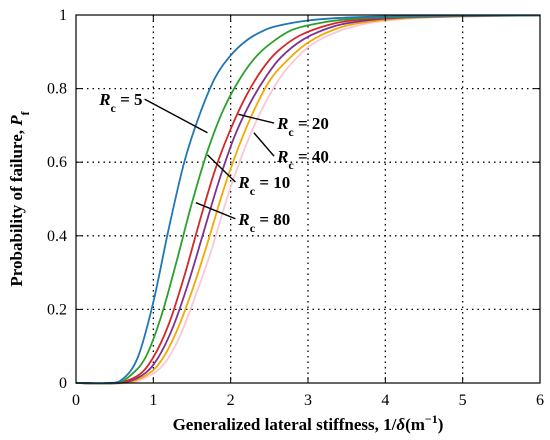  I want to click on annotation-eq: = 20, so click(311, 123).